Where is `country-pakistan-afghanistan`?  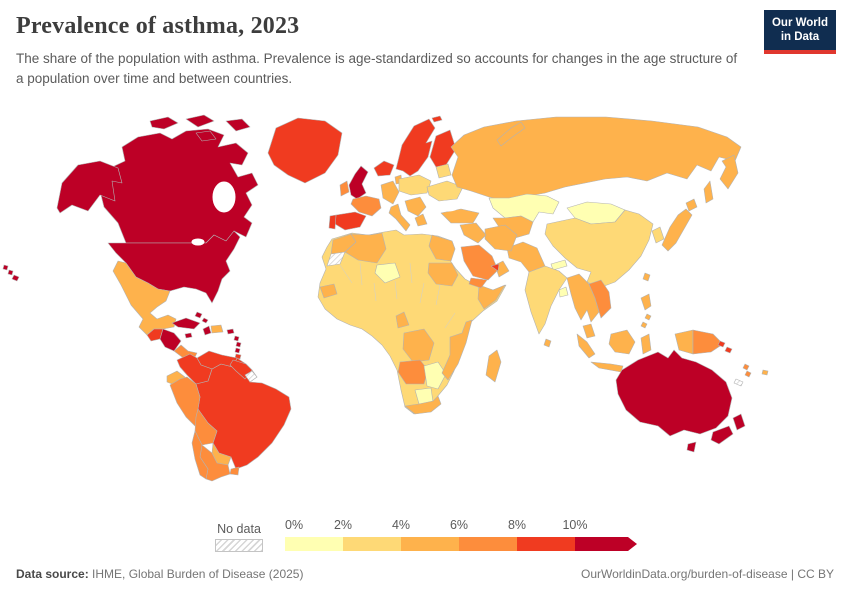 country-pakistan-afghanistan is located at coordinates (526, 257).